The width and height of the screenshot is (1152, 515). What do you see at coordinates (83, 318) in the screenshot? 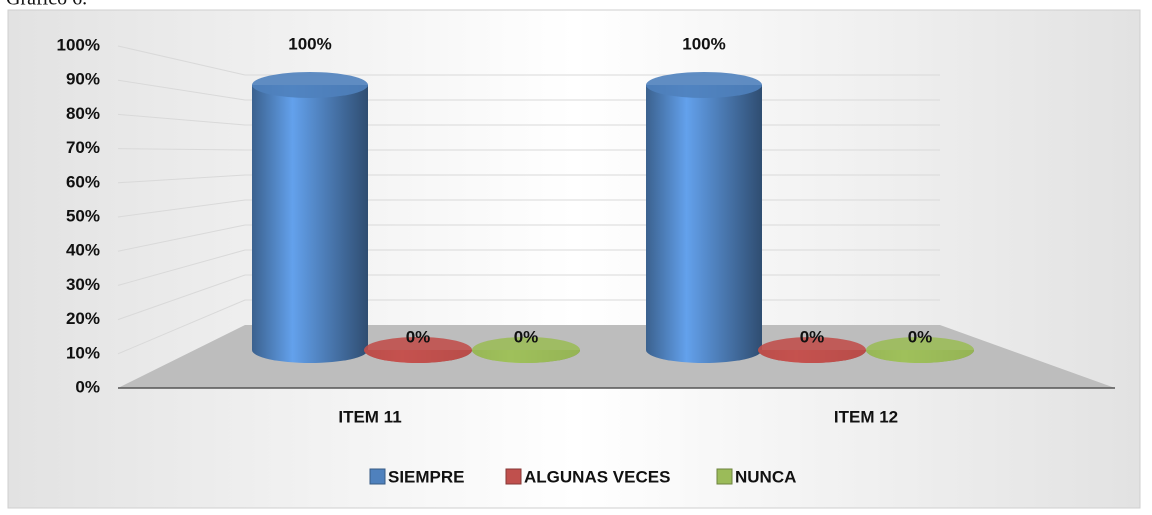
I see `y-tick-label: 20%` at bounding box center [83, 318].